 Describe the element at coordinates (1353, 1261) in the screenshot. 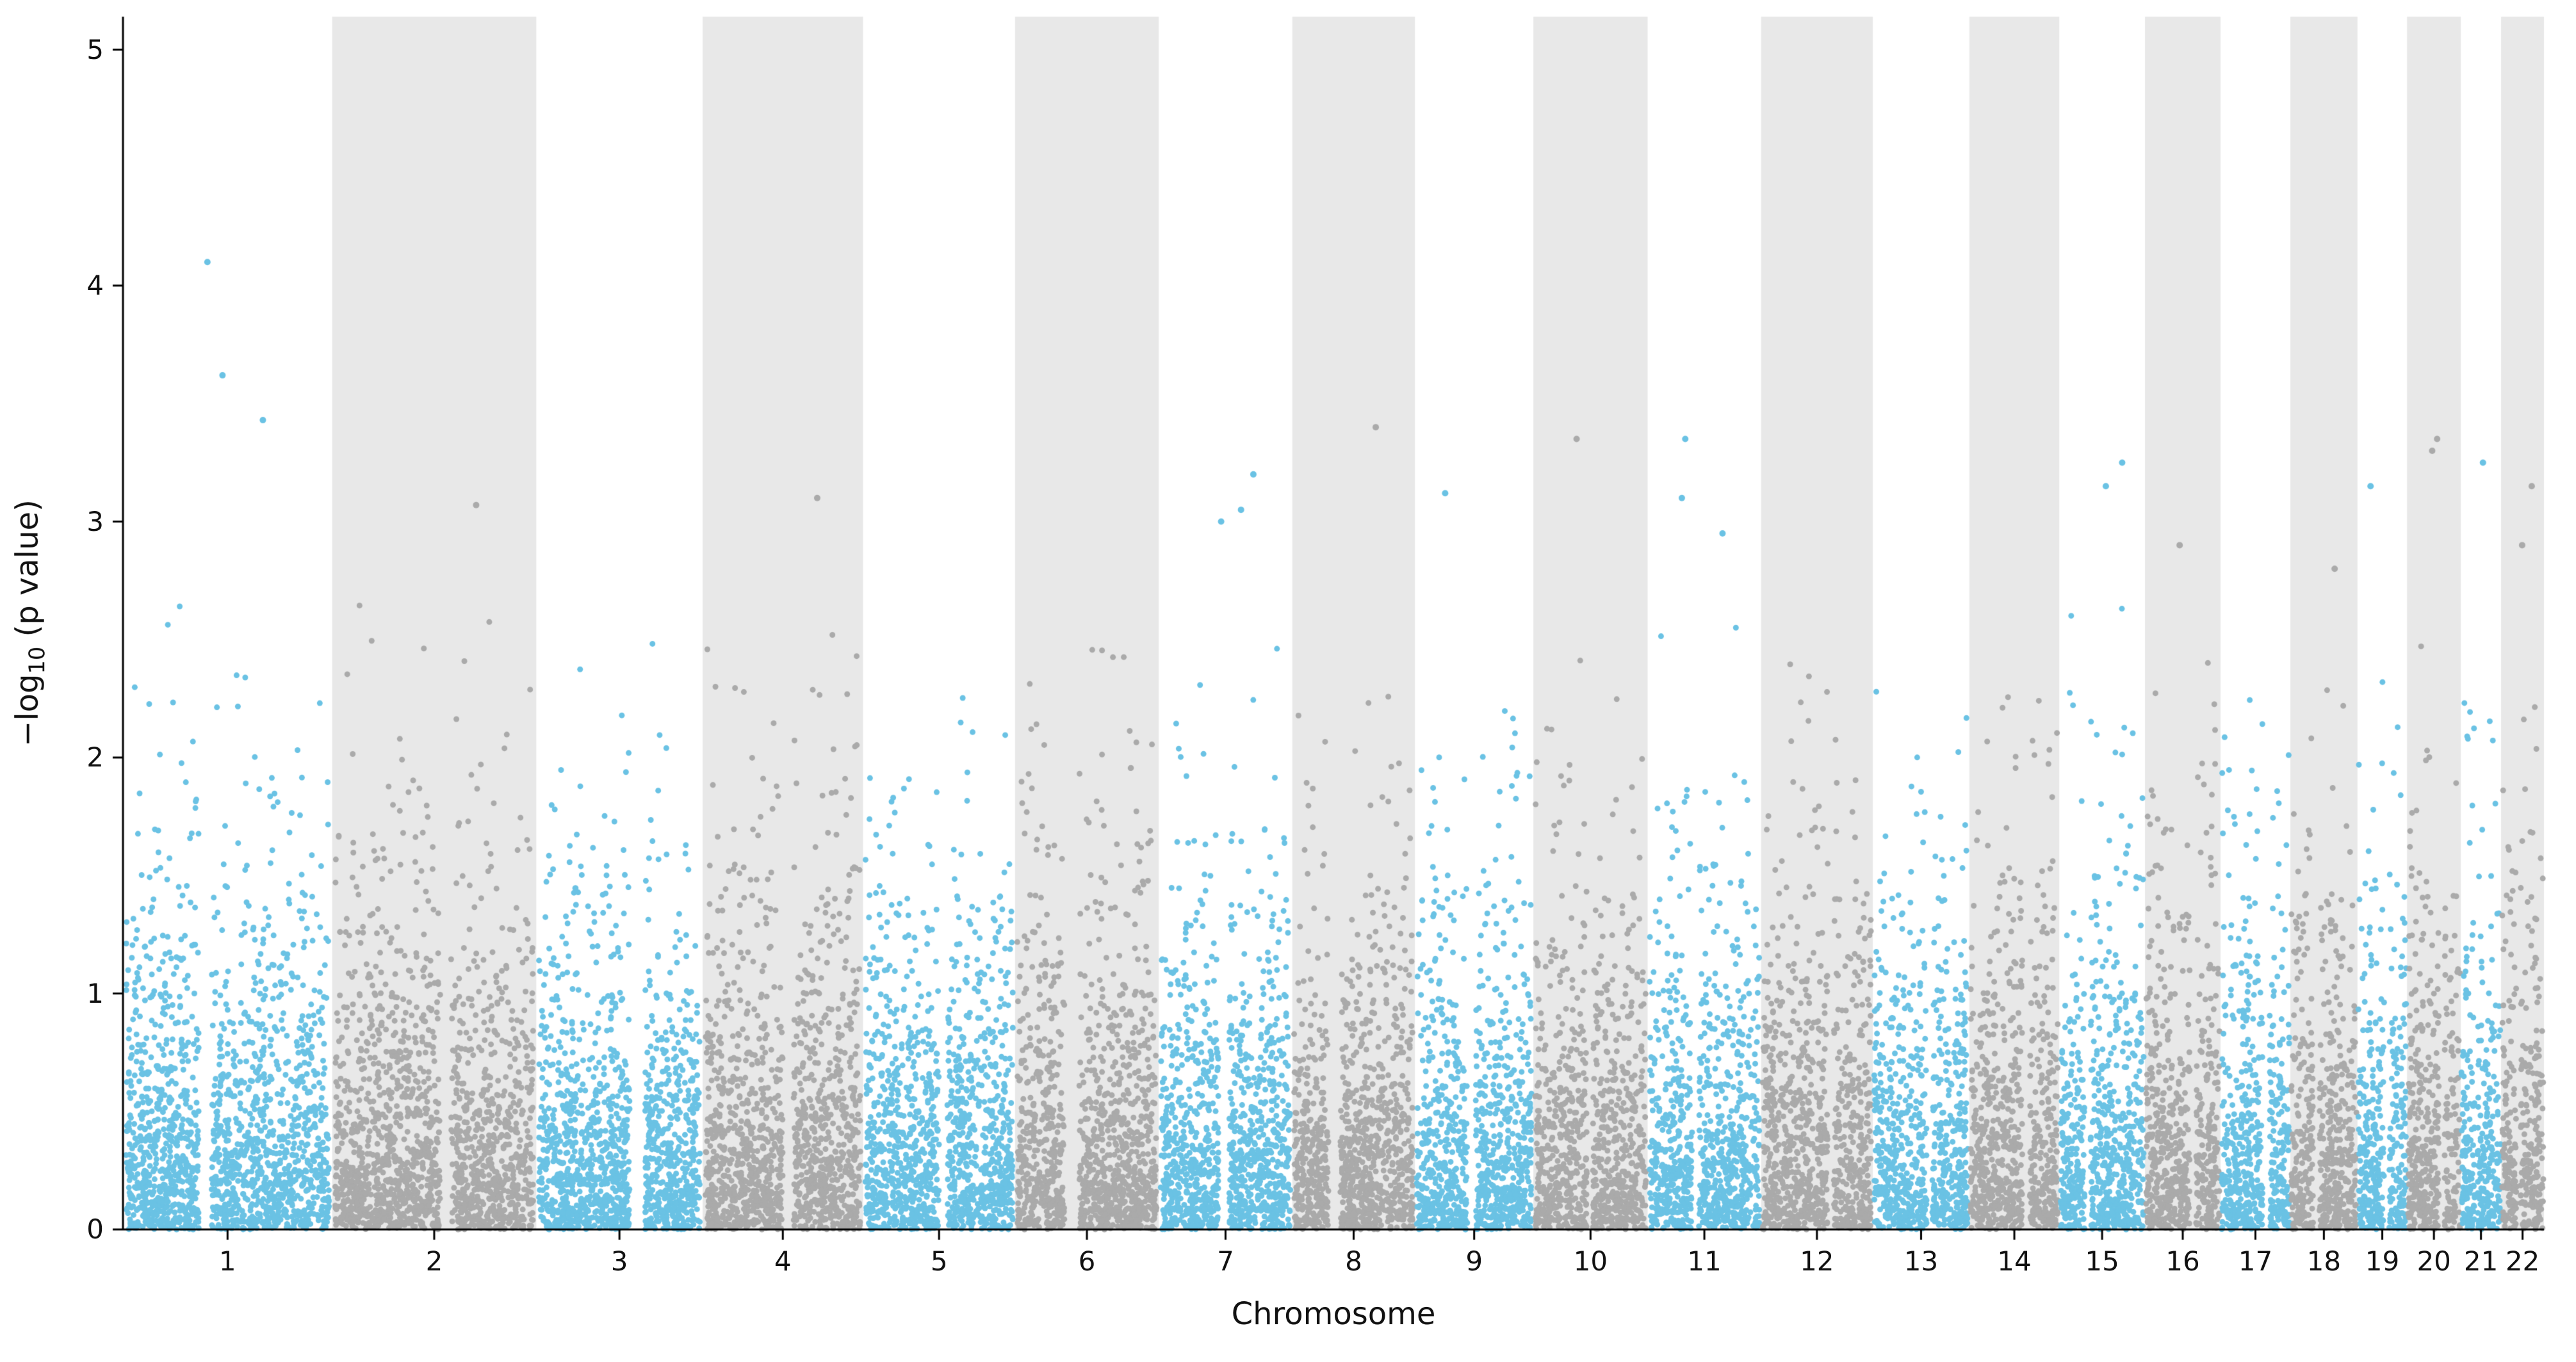

I see `x-tick-label: 8` at that location.